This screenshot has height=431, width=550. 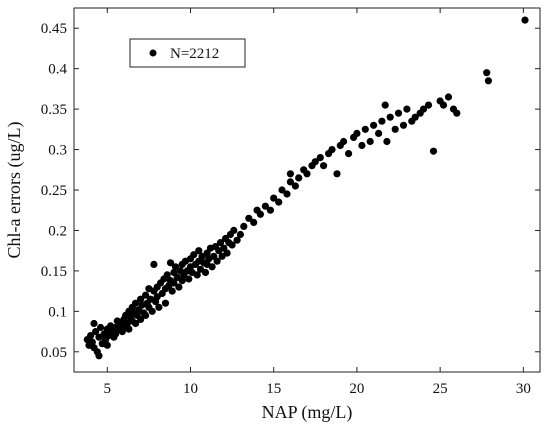 I want to click on x-tick-label: 30, so click(x=523, y=389).